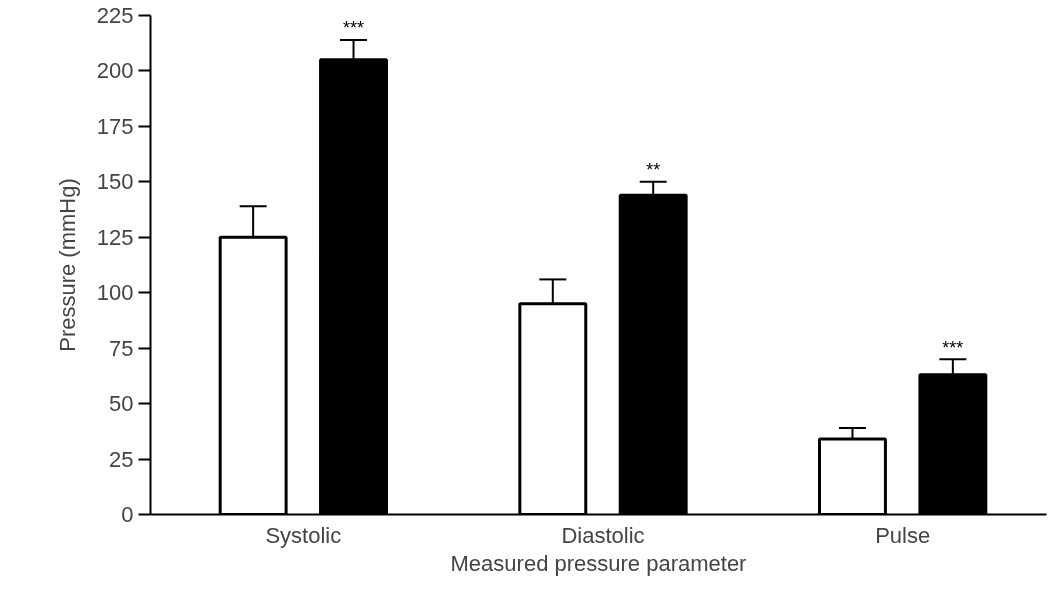  Describe the element at coordinates (121, 404) in the screenshot. I see `y-tick-label: 50` at that location.